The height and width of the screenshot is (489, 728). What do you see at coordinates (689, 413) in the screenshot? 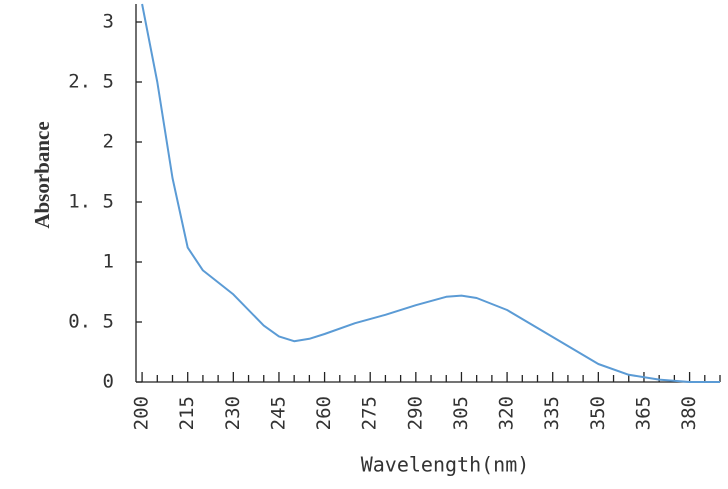
I see `x-tick-label: 380` at bounding box center [689, 413].